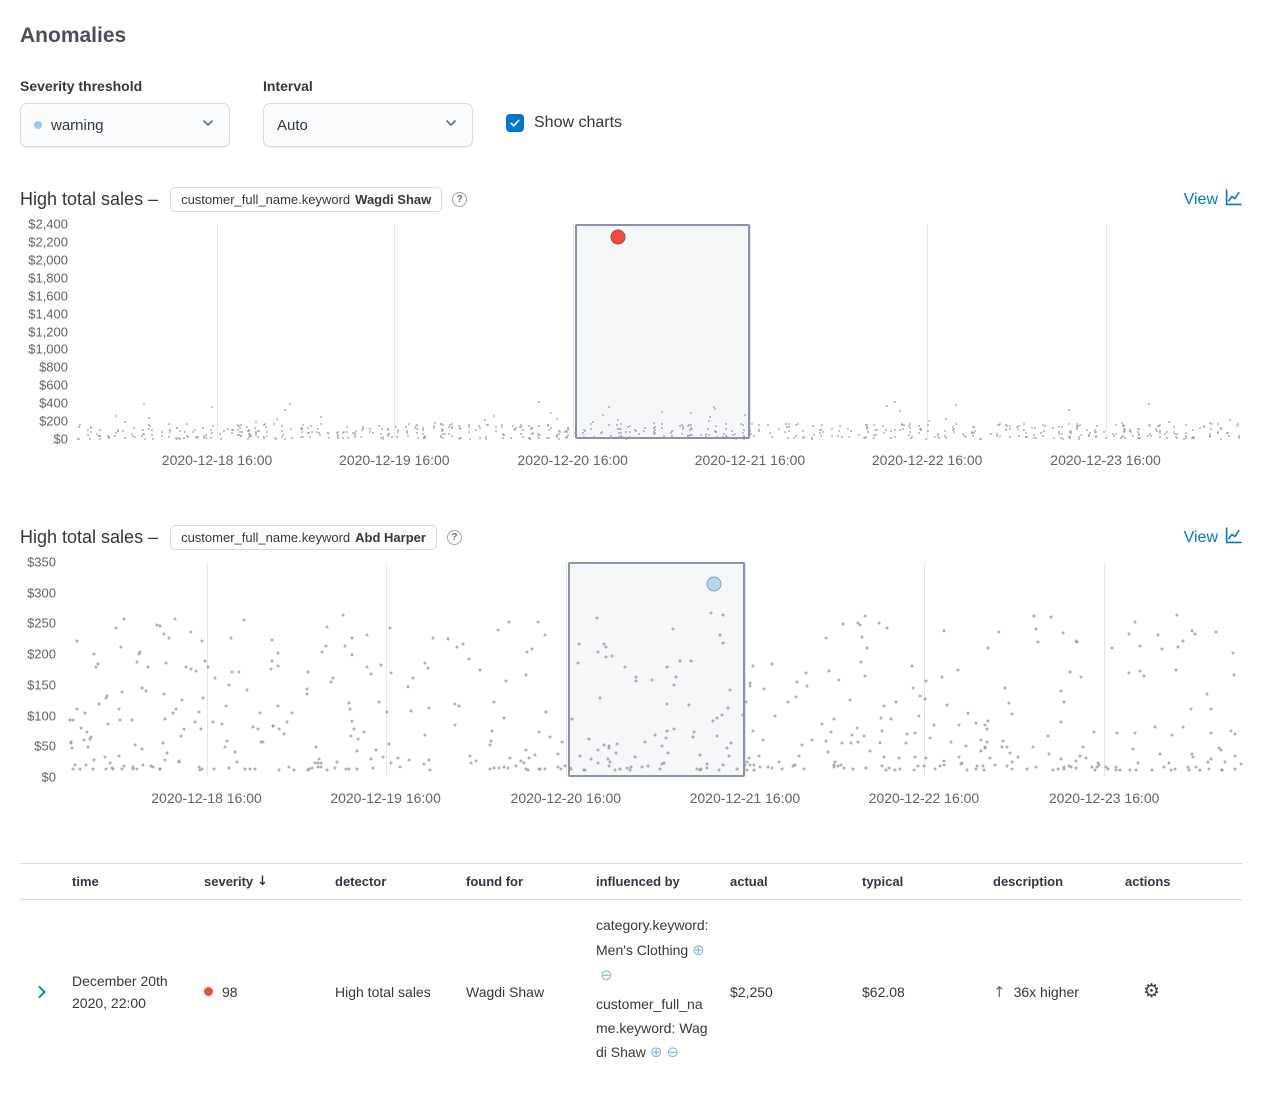 Image resolution: width=1262 pixels, height=1108 pixels. What do you see at coordinates (1028, 881) in the screenshot?
I see `column-header-description: description` at bounding box center [1028, 881].